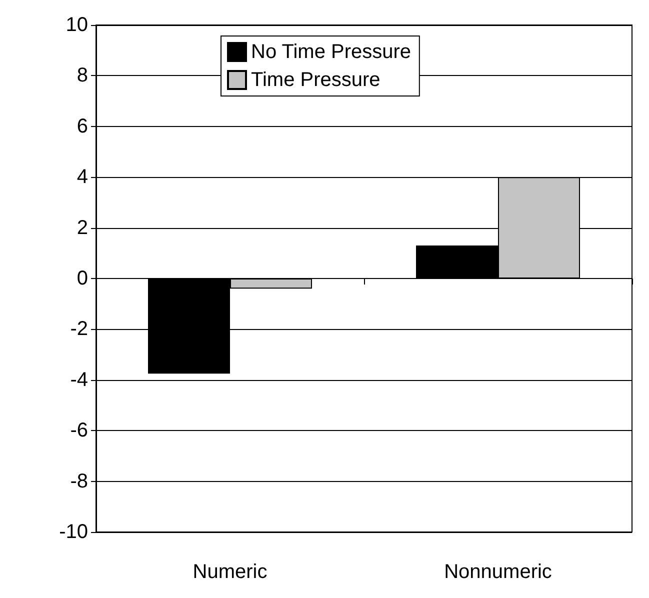 The width and height of the screenshot is (649, 598). I want to click on y-tick-label: 8, so click(82, 75).